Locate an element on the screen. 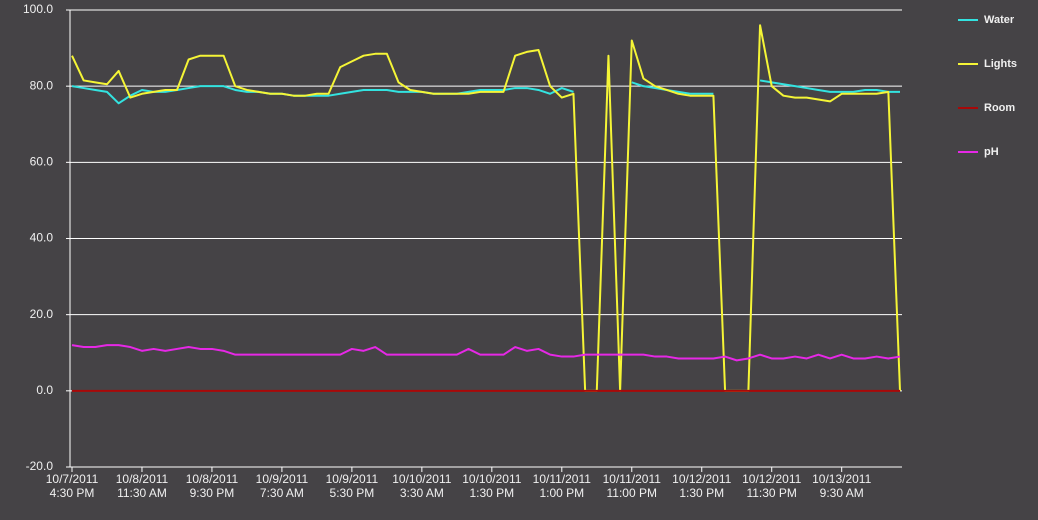 This screenshot has height=520, width=1038. x-tick-label: 10/7/2011 4:30 PM is located at coordinates (72, 486).